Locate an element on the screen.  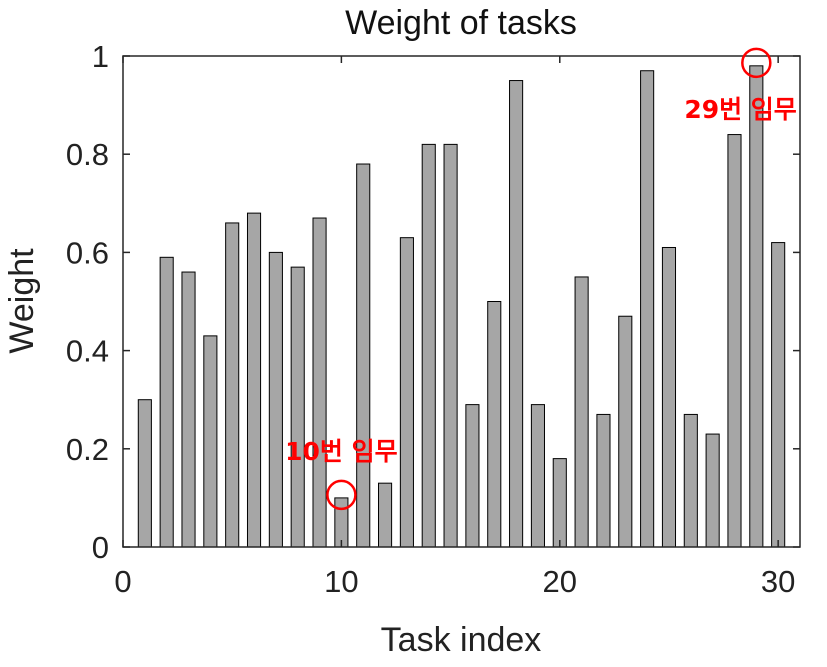
y-axis-label: Weight is located at coordinates (22, 301).